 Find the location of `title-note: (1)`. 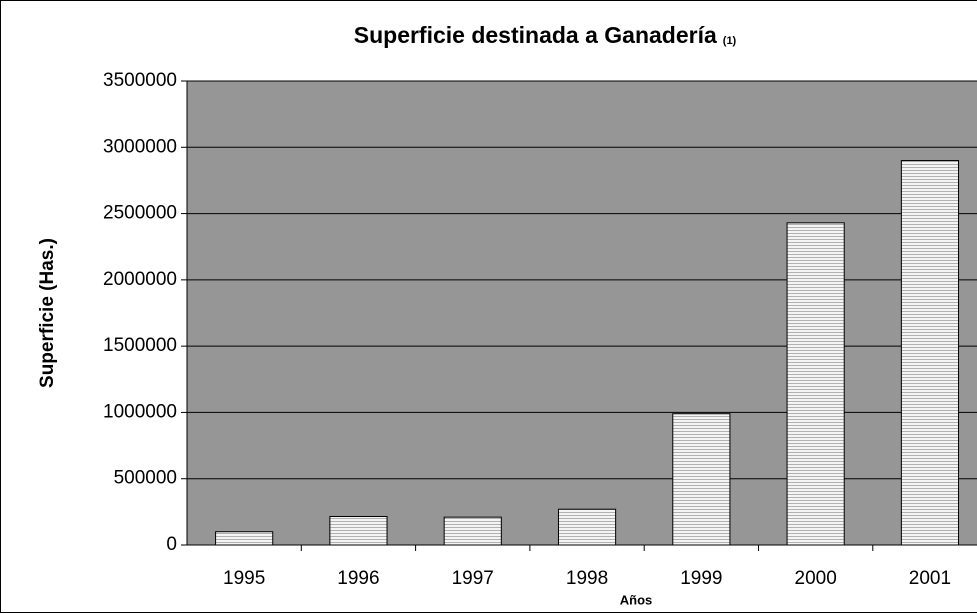

title-note: (1) is located at coordinates (730, 41).